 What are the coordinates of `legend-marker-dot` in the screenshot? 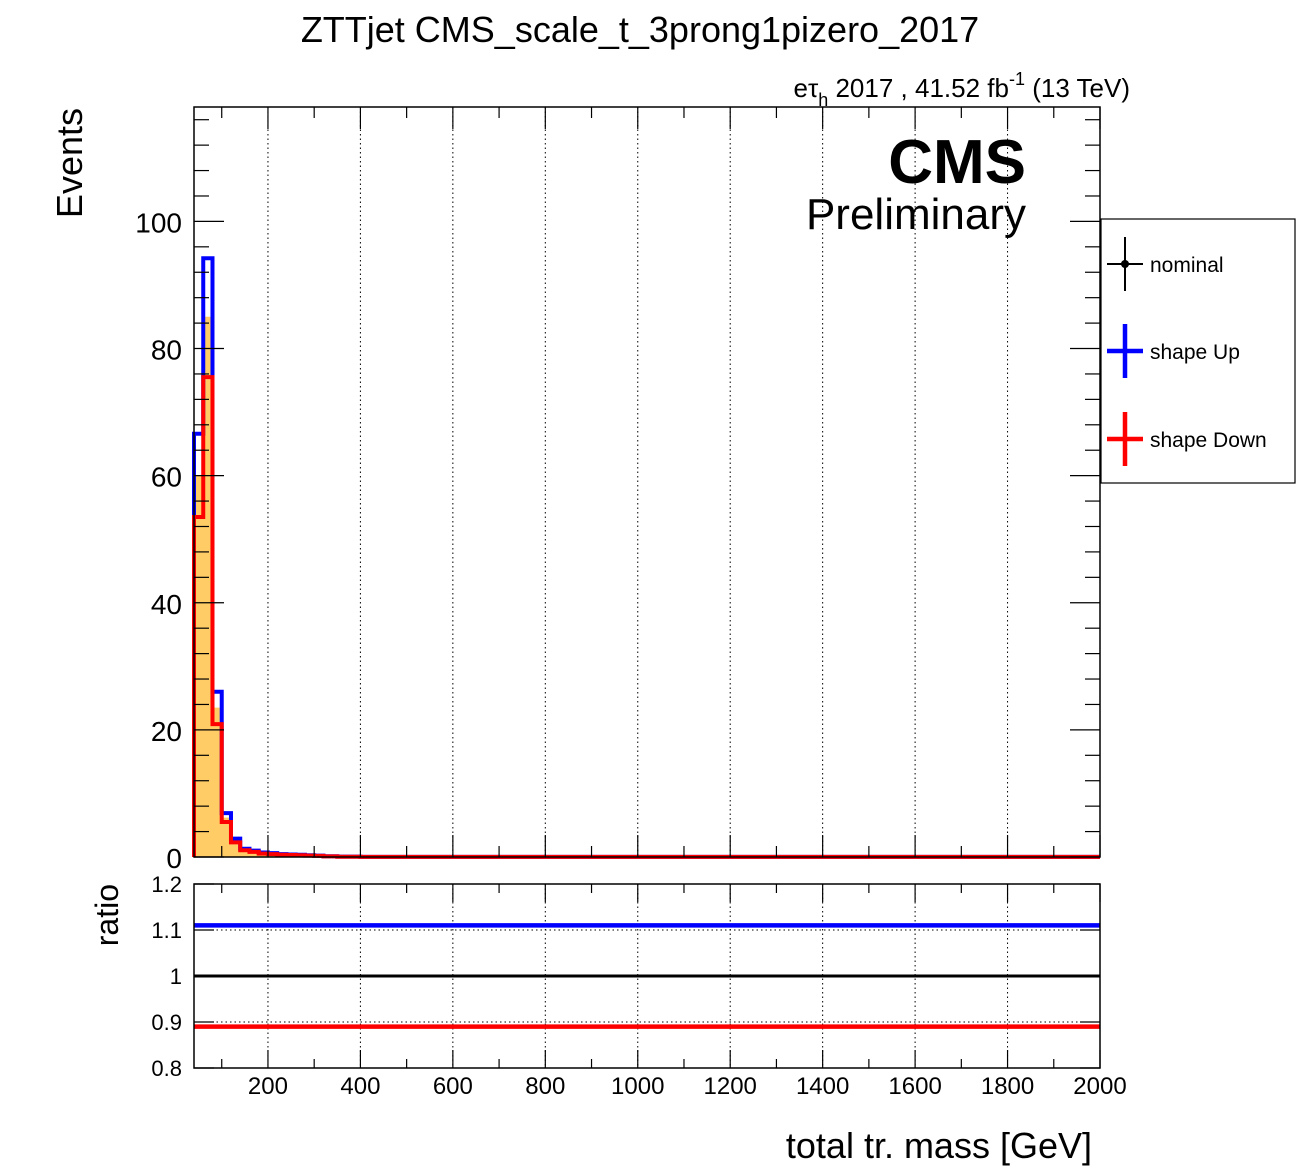 It's located at (1125, 264).